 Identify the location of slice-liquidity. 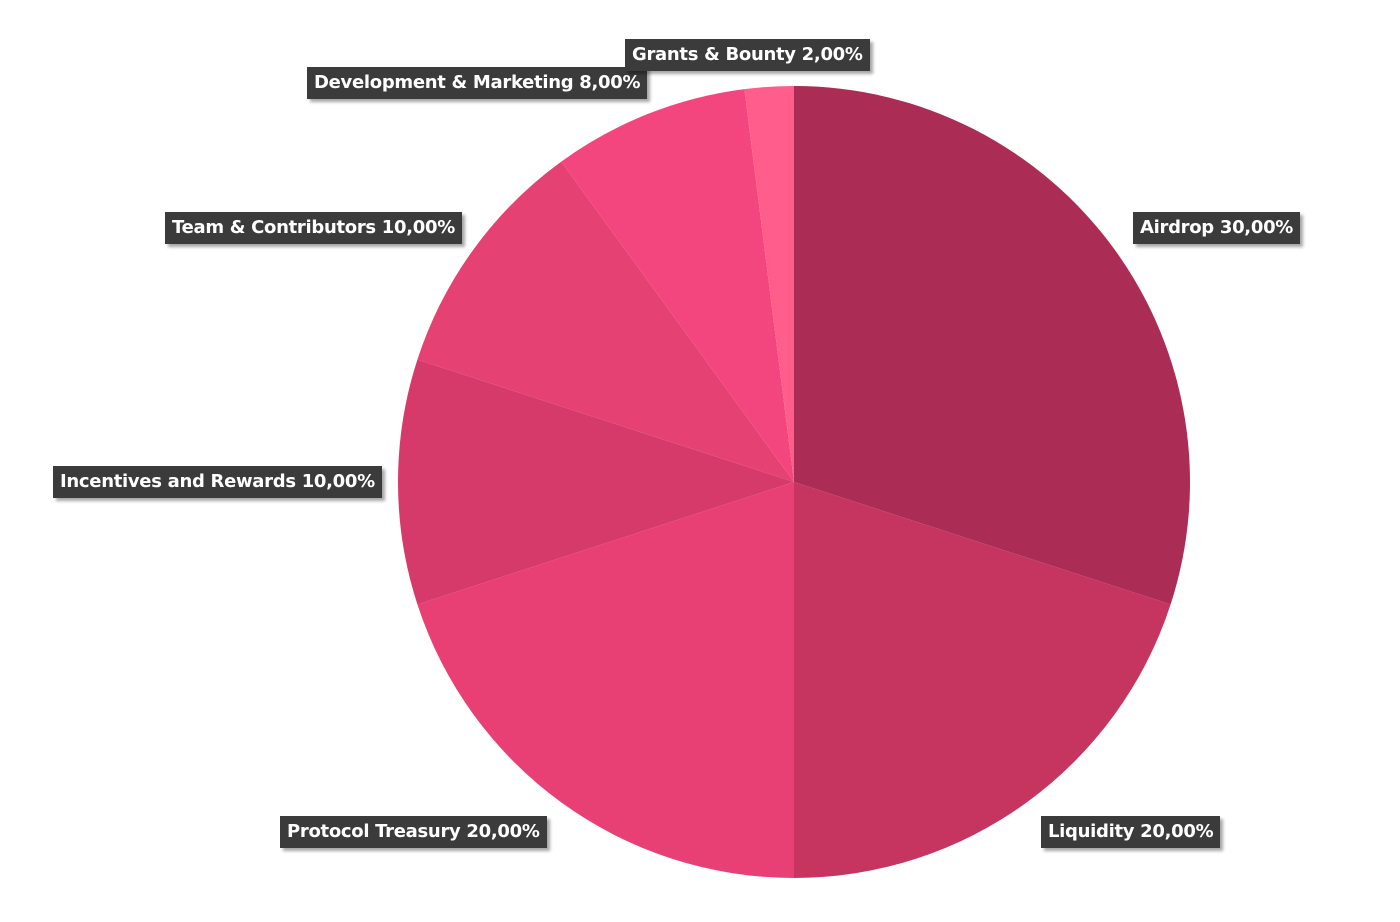
(982, 680).